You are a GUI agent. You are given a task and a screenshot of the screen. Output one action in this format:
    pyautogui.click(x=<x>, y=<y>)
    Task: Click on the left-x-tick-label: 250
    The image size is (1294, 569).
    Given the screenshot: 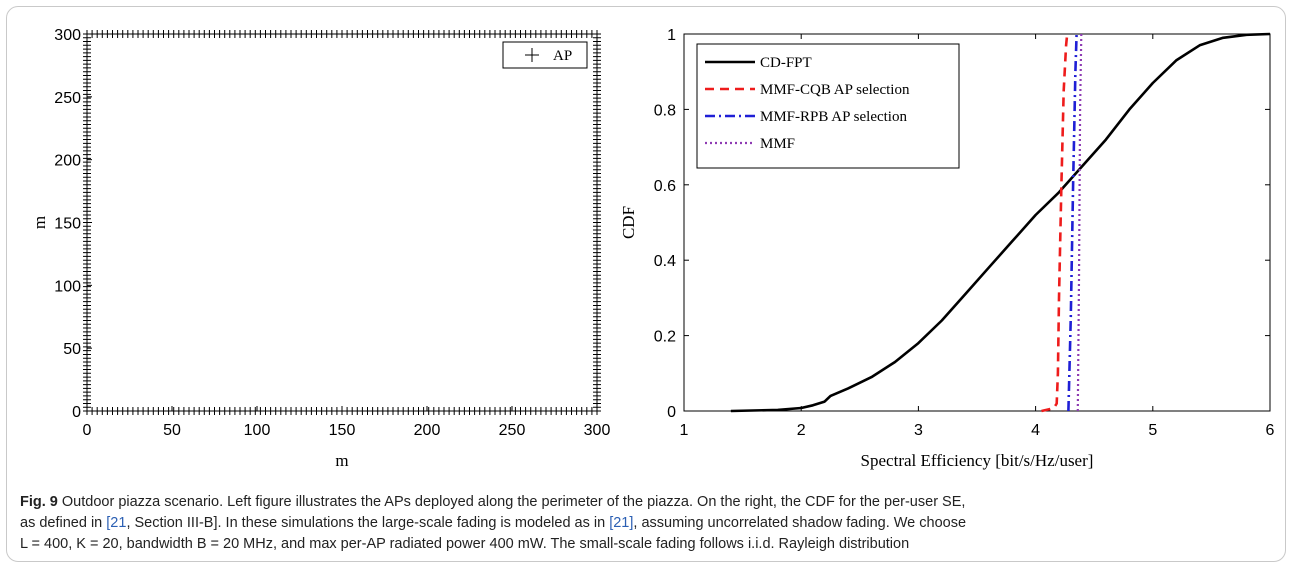 What is the action you would take?
    pyautogui.click(x=512, y=430)
    